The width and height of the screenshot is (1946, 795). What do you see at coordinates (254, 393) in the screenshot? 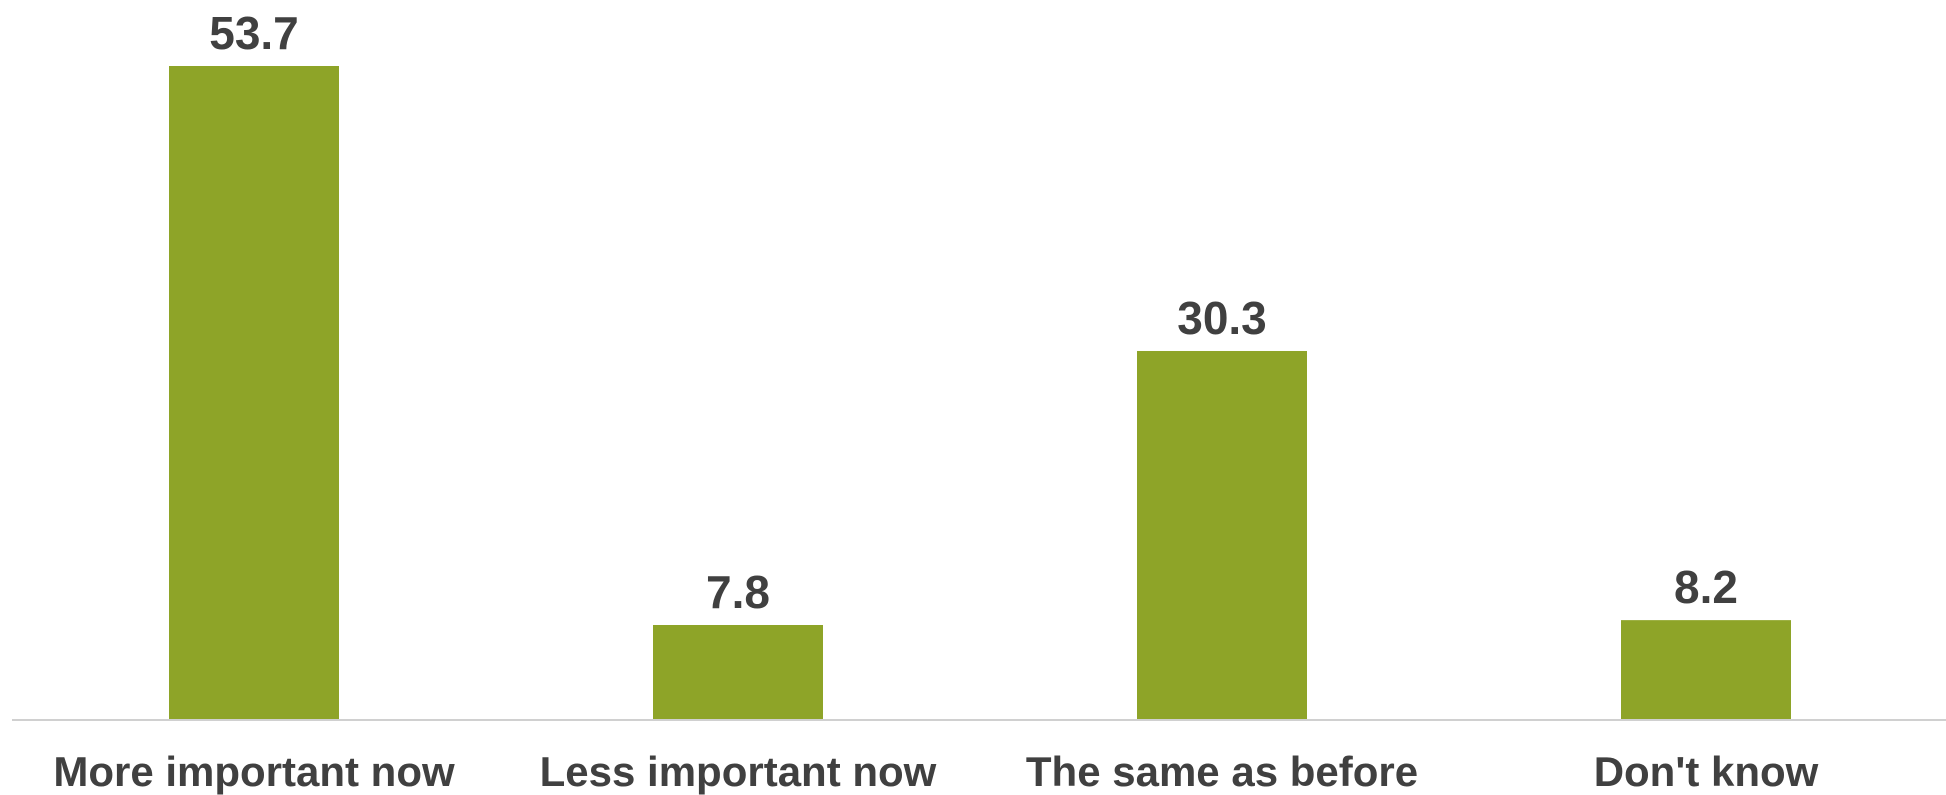
I see `bar-more-important-now` at bounding box center [254, 393].